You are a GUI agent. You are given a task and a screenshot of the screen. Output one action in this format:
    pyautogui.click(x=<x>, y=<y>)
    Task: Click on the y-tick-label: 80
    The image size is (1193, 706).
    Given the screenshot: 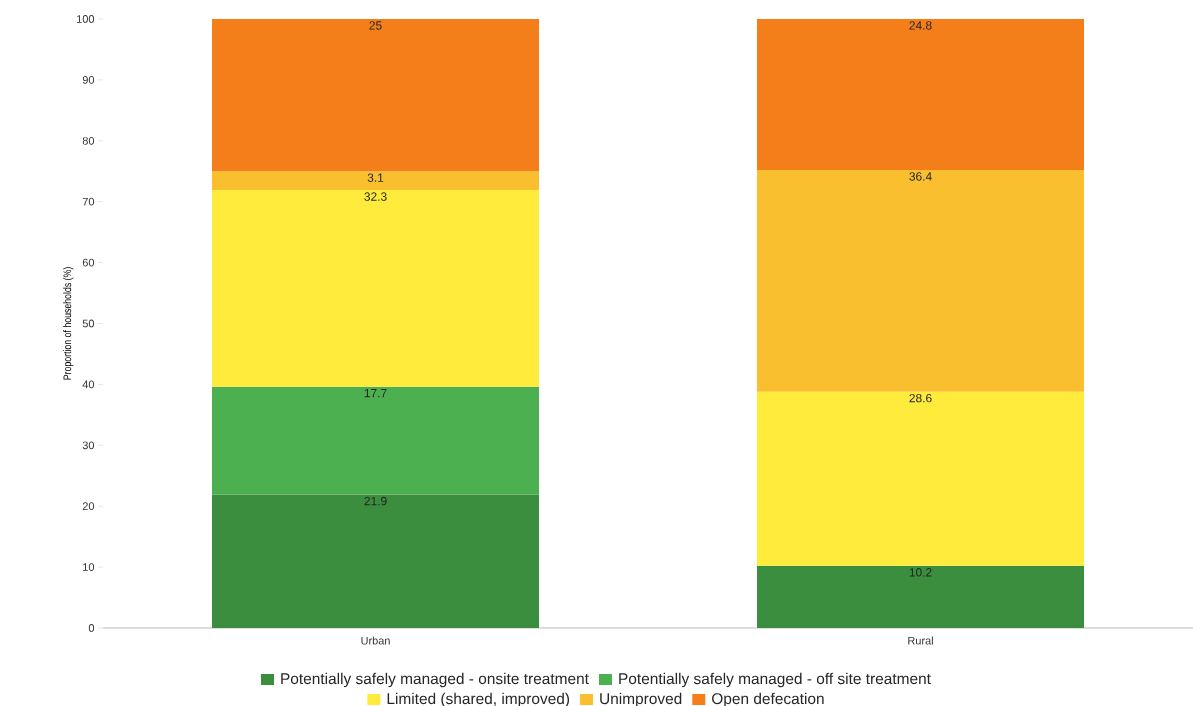 What is the action you would take?
    pyautogui.click(x=88, y=140)
    